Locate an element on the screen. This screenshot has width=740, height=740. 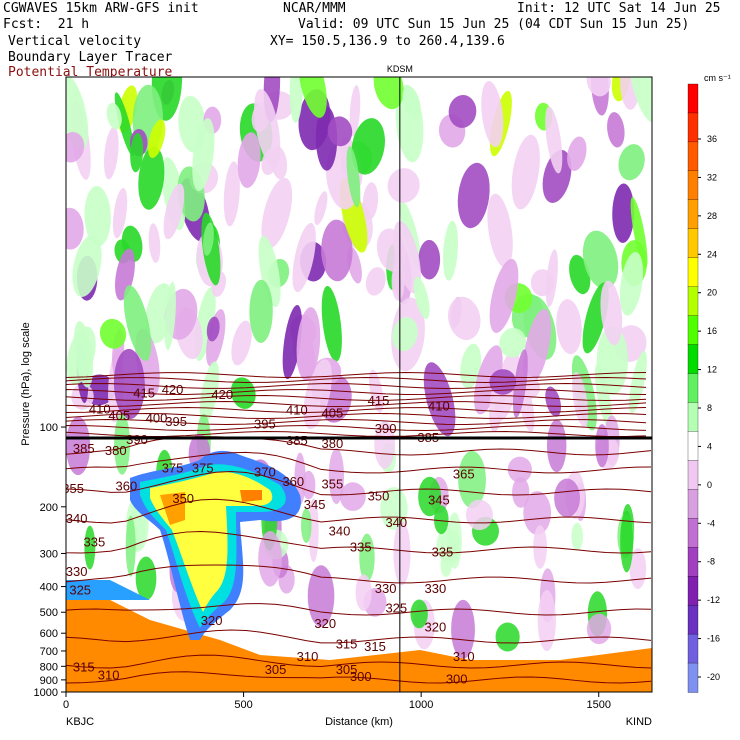
colorbar-tick-label: 20 is located at coordinates (712, 293).